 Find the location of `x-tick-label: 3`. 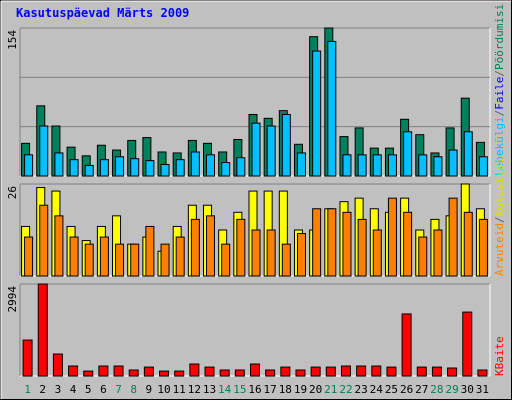

x-tick-label: 3 is located at coordinates (58, 389).